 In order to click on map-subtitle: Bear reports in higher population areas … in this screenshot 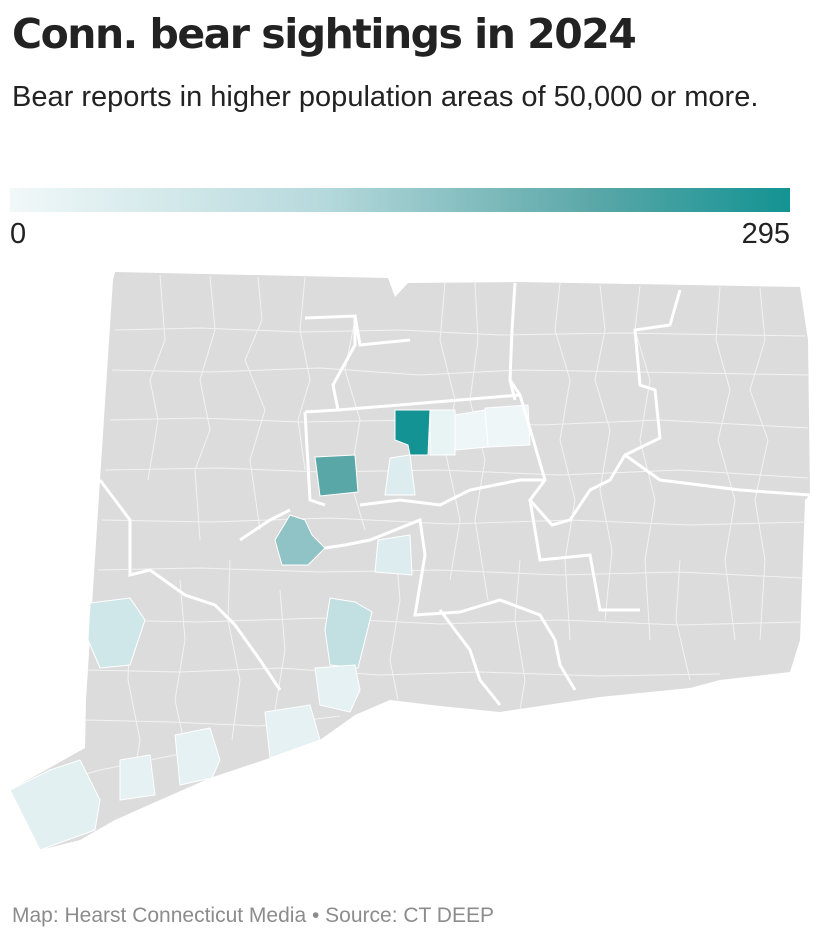, I will do `click(385, 97)`.